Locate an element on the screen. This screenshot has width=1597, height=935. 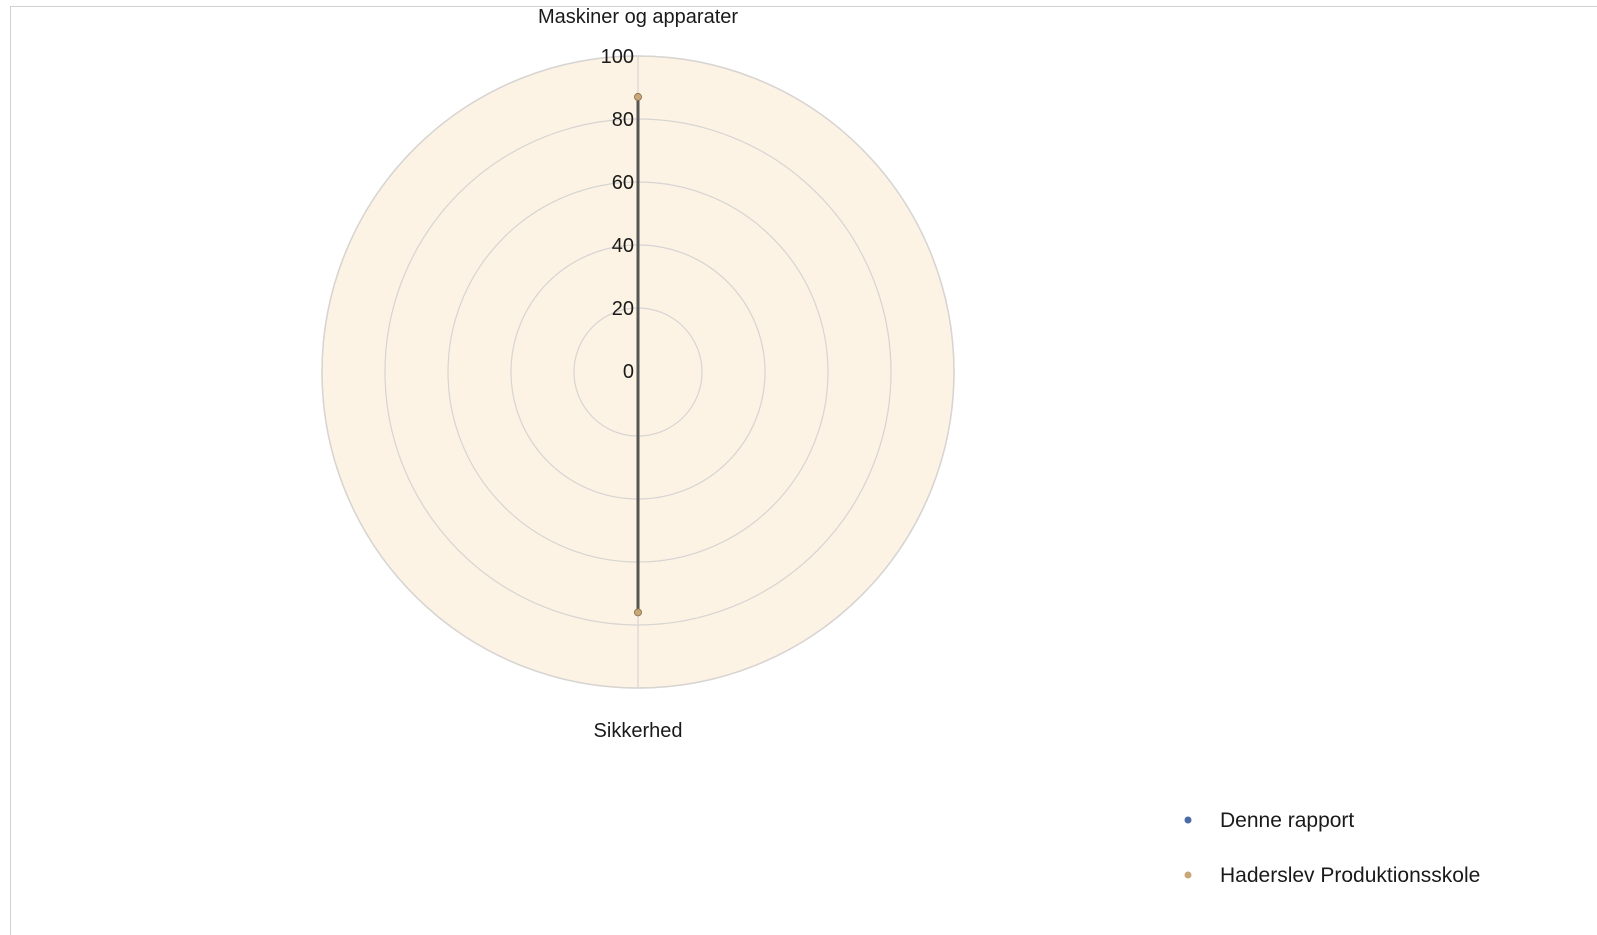
legend-label: Haderslev Produktionsskole is located at coordinates (1350, 875).